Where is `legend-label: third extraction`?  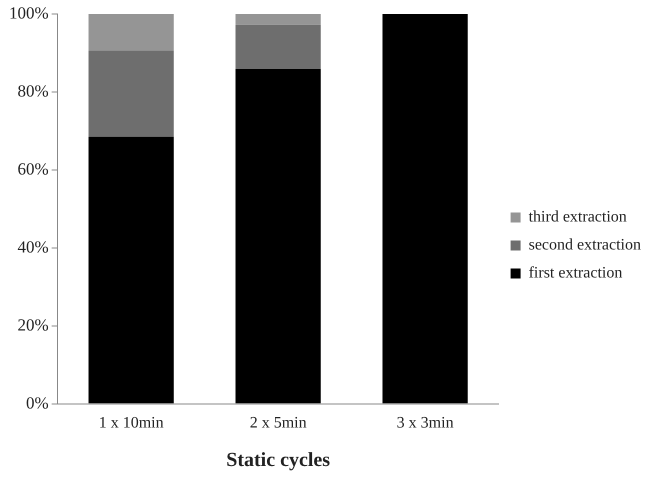 legend-label: third extraction is located at coordinates (577, 217).